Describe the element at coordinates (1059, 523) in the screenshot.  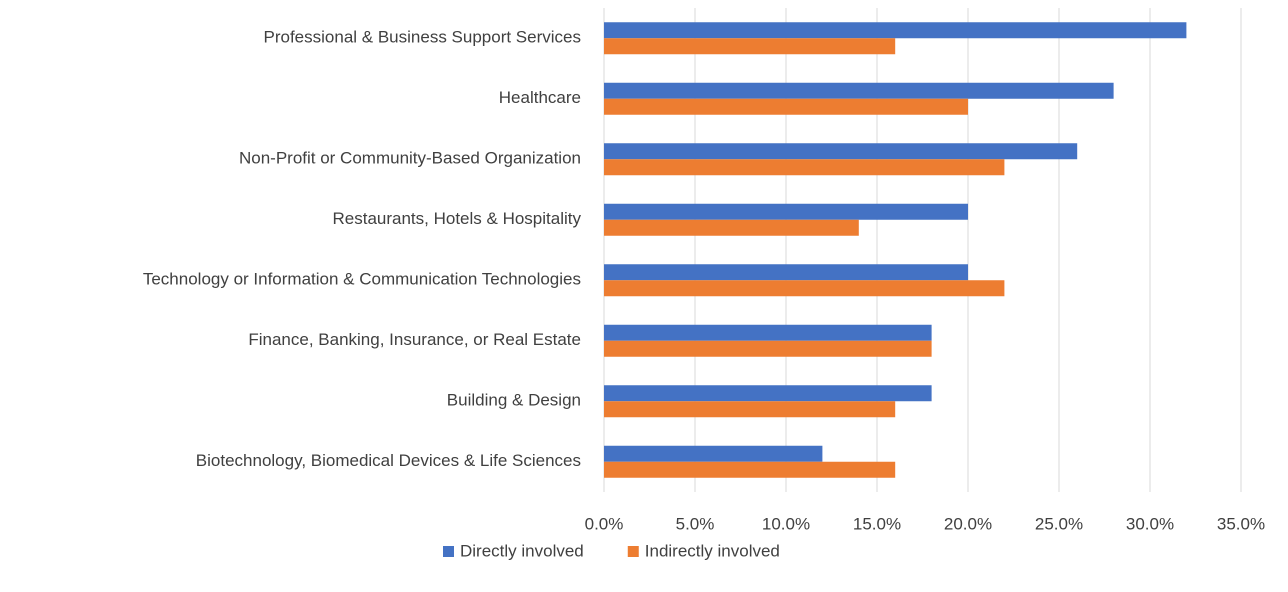
I see `x-tick-label: 25.0%` at that location.